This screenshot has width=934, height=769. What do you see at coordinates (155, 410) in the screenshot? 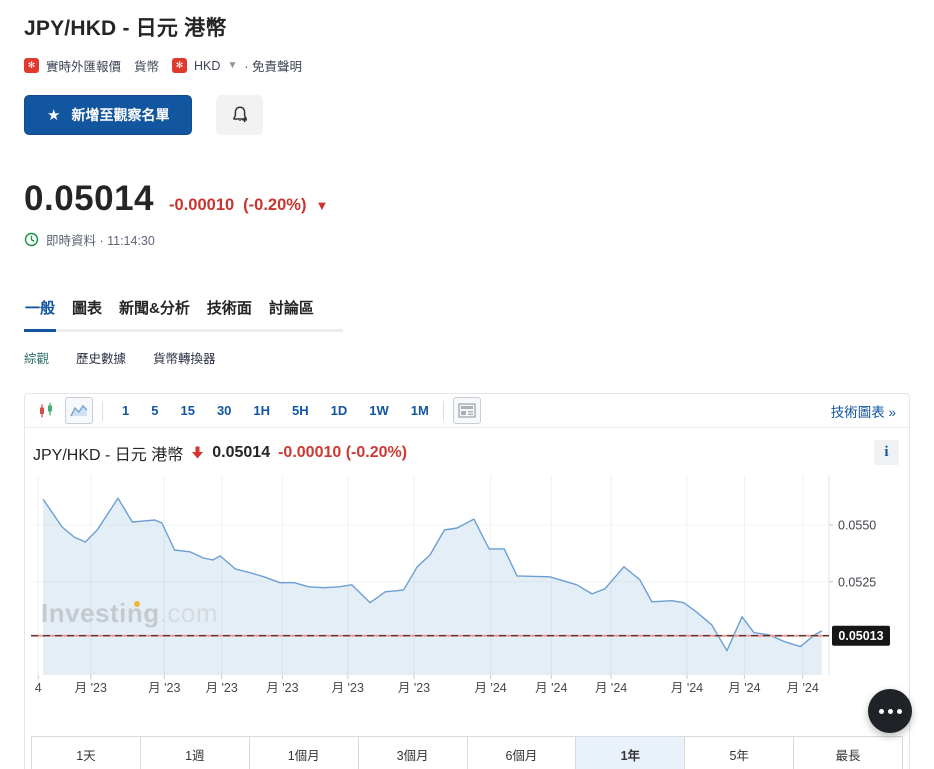
I see `interval-5: 5` at bounding box center [155, 410].